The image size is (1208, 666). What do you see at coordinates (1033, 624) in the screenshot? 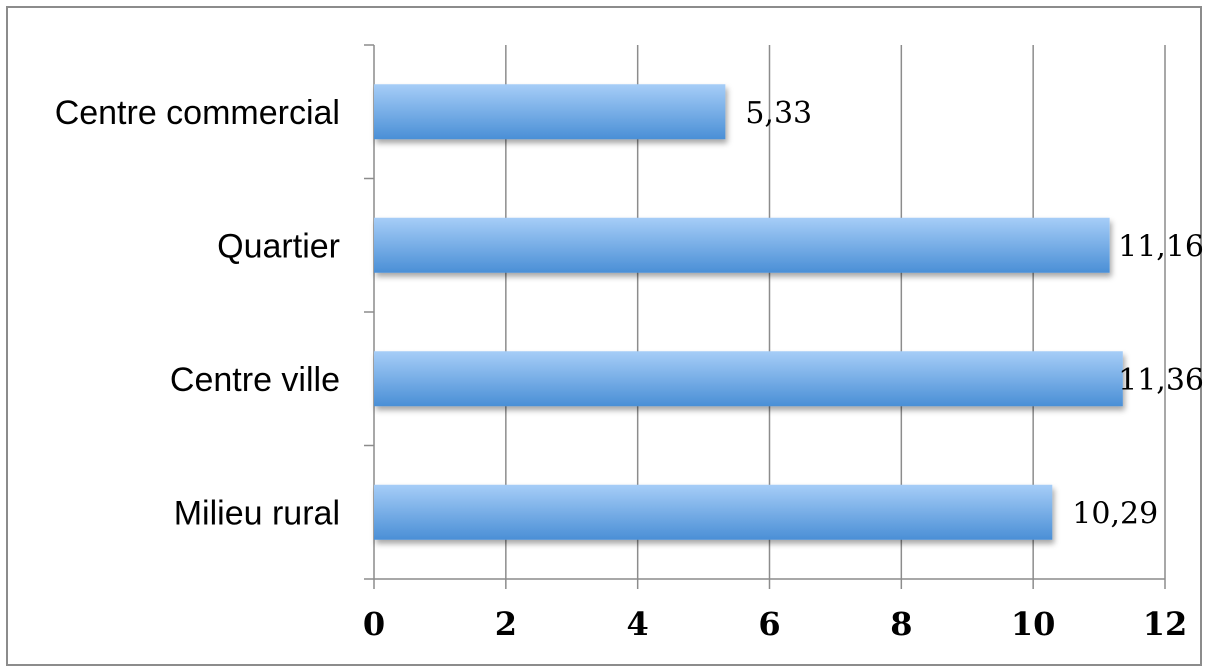
I see `x-tick-label: 10` at bounding box center [1033, 624].